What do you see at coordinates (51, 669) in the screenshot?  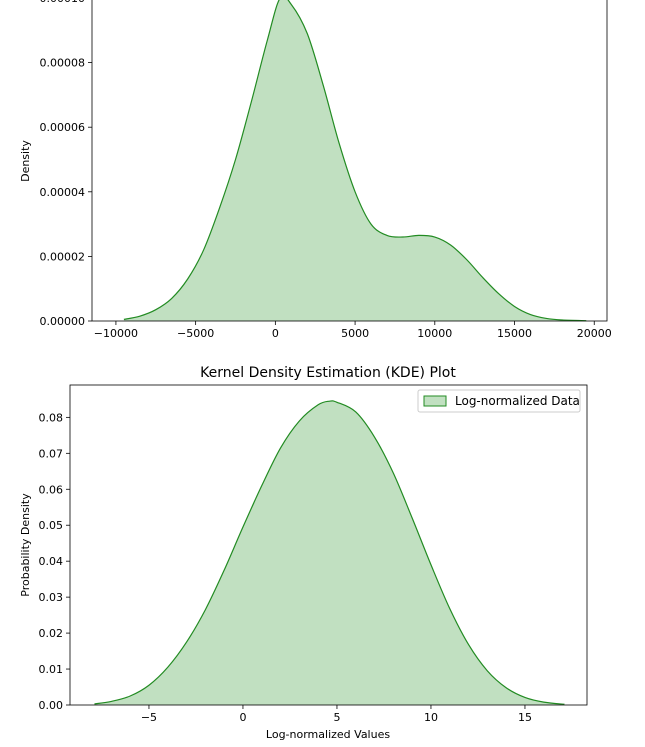 I see `kde-y-tick-label: 0.01` at bounding box center [51, 669].